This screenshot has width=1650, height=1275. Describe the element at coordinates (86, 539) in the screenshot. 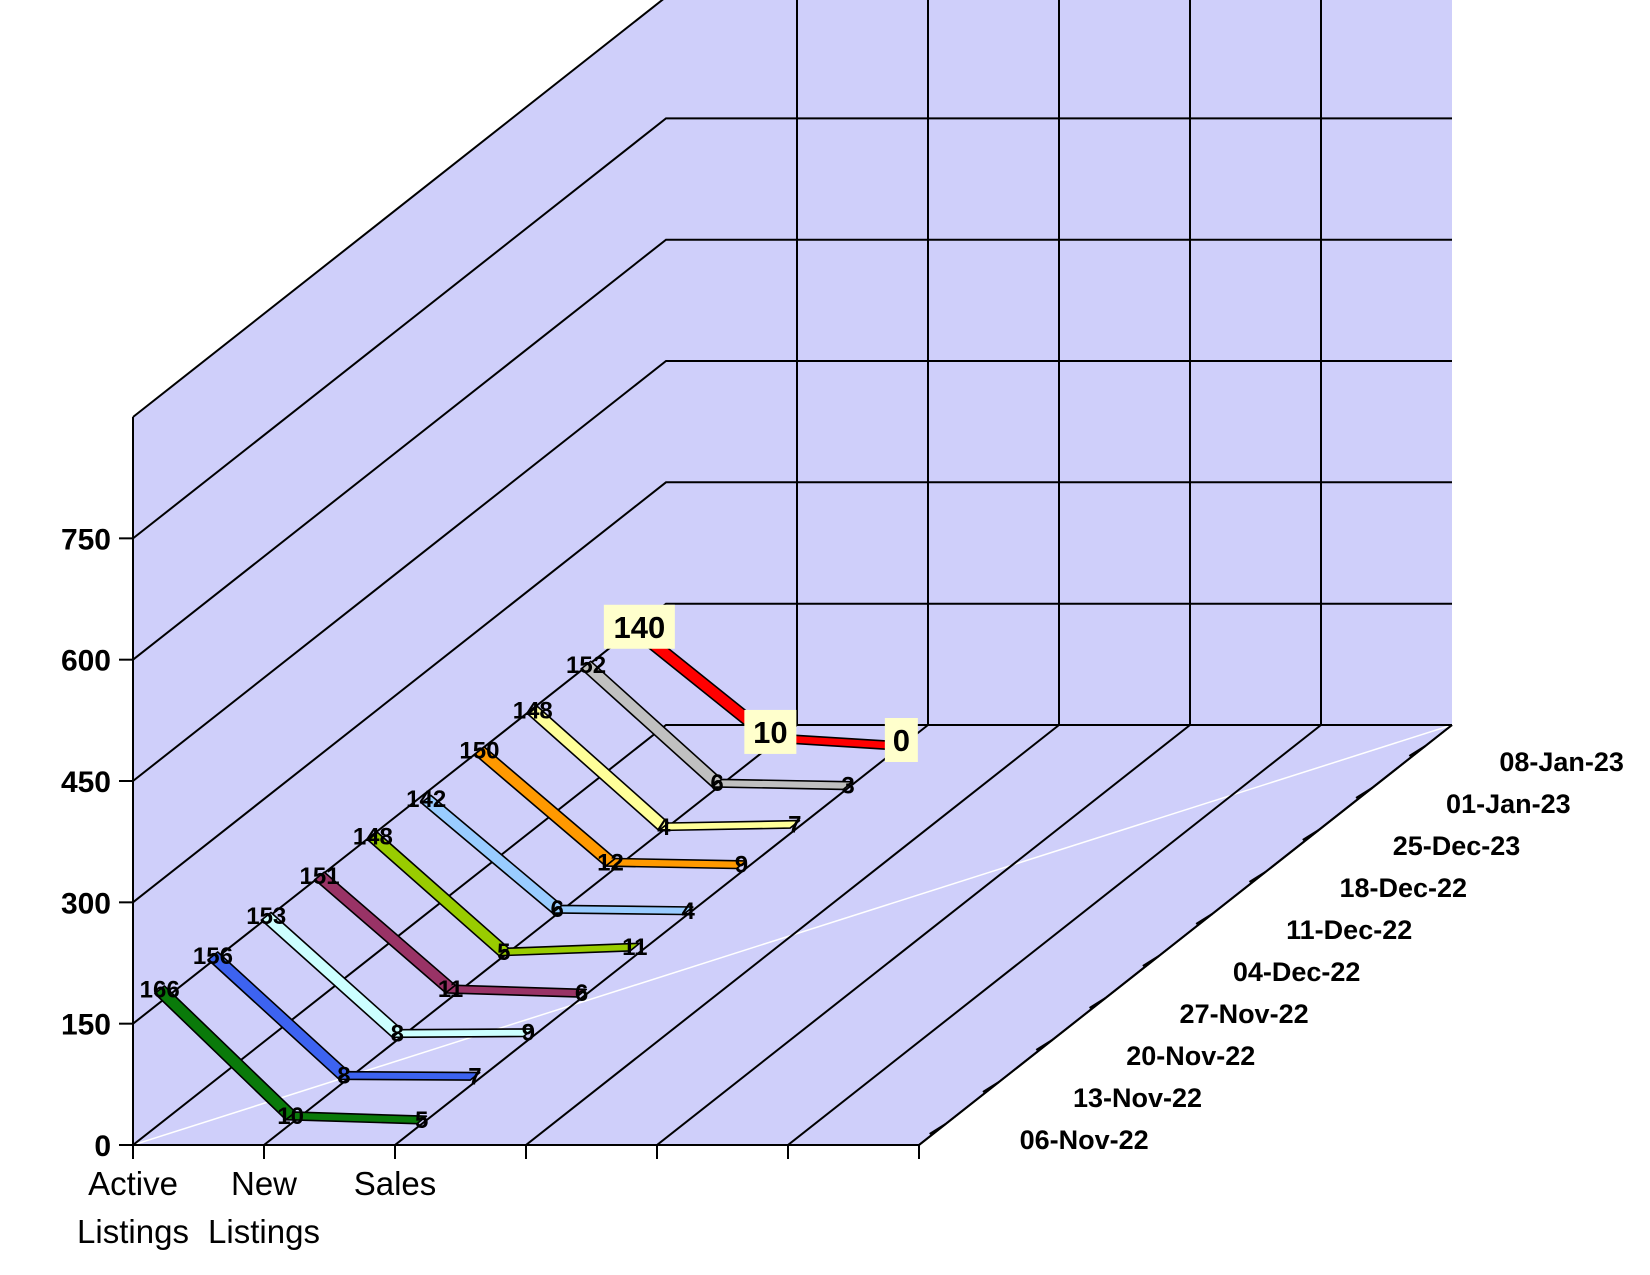

I see `y-tick-label: 750` at that location.